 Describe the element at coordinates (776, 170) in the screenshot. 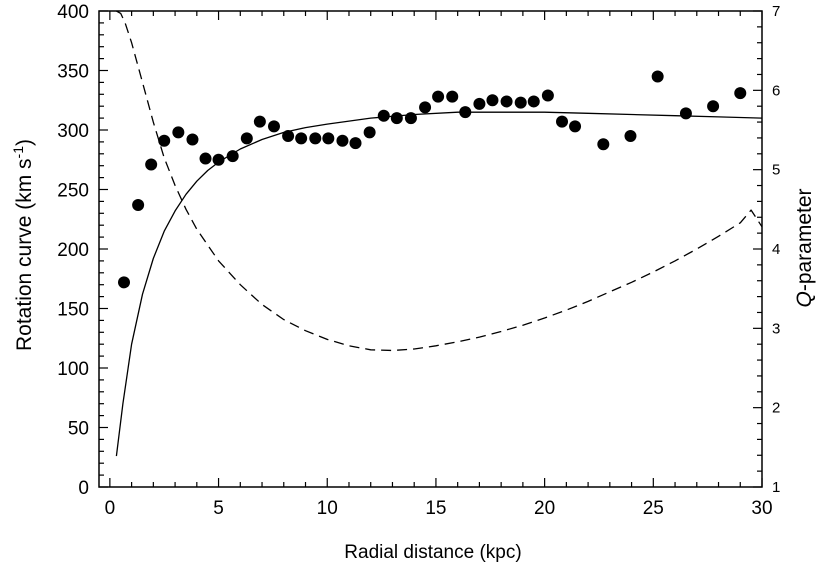

I see `y-right-tick-label: 5` at that location.